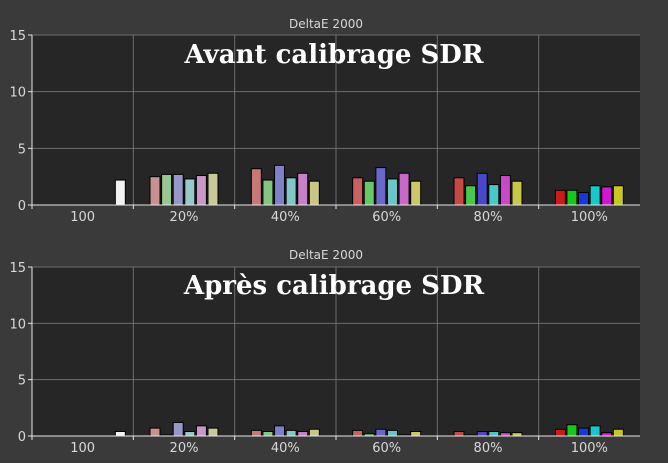 This screenshot has height=463, width=668. I want to click on chart2-xtick-label: 60%, so click(386, 448).